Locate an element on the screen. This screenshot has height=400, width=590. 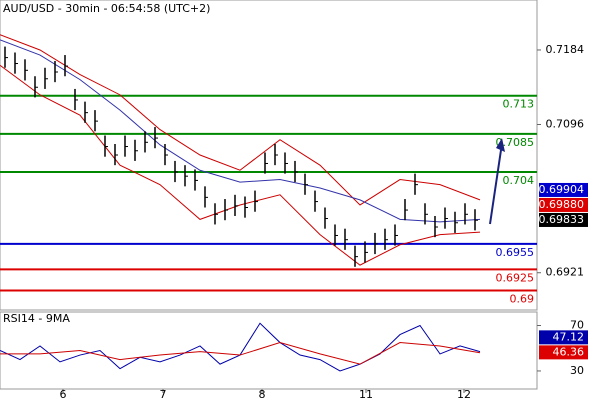
y-tick-label: 0.6921 is located at coordinates (565, 272).